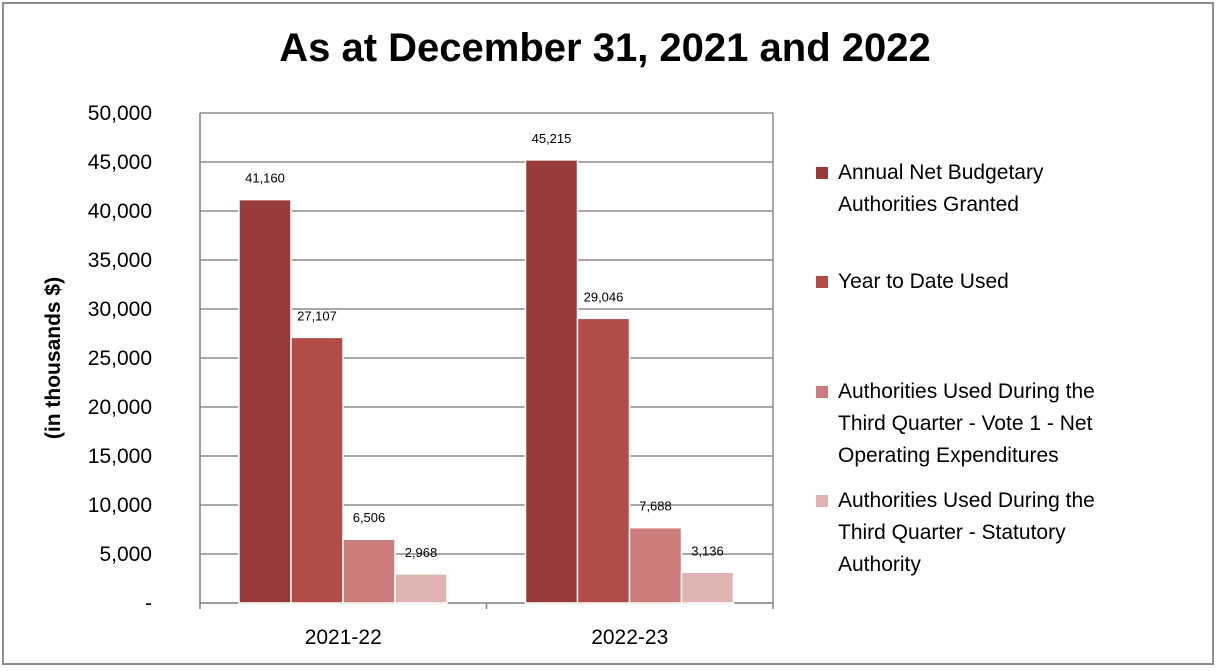 Image resolution: width=1220 pixels, height=671 pixels. What do you see at coordinates (369, 517) in the screenshot?
I see `data-label: 6,506` at bounding box center [369, 517].